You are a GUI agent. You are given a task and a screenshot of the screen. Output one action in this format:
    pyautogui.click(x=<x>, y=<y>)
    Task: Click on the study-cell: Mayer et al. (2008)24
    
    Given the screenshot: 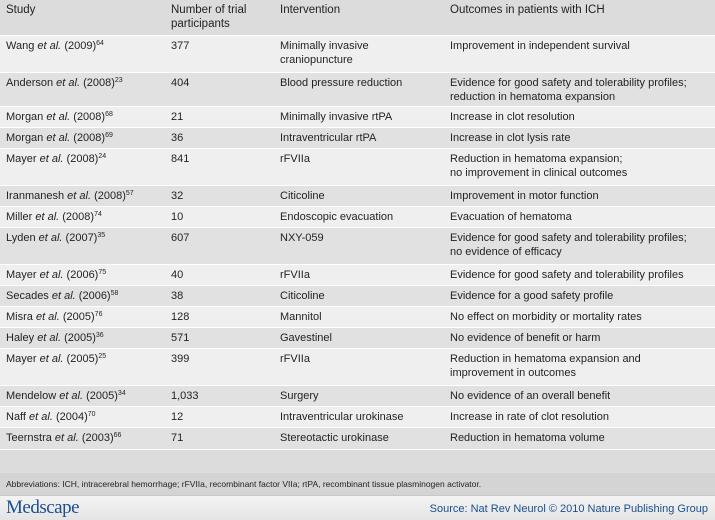 What is the action you would take?
    pyautogui.click(x=56, y=159)
    